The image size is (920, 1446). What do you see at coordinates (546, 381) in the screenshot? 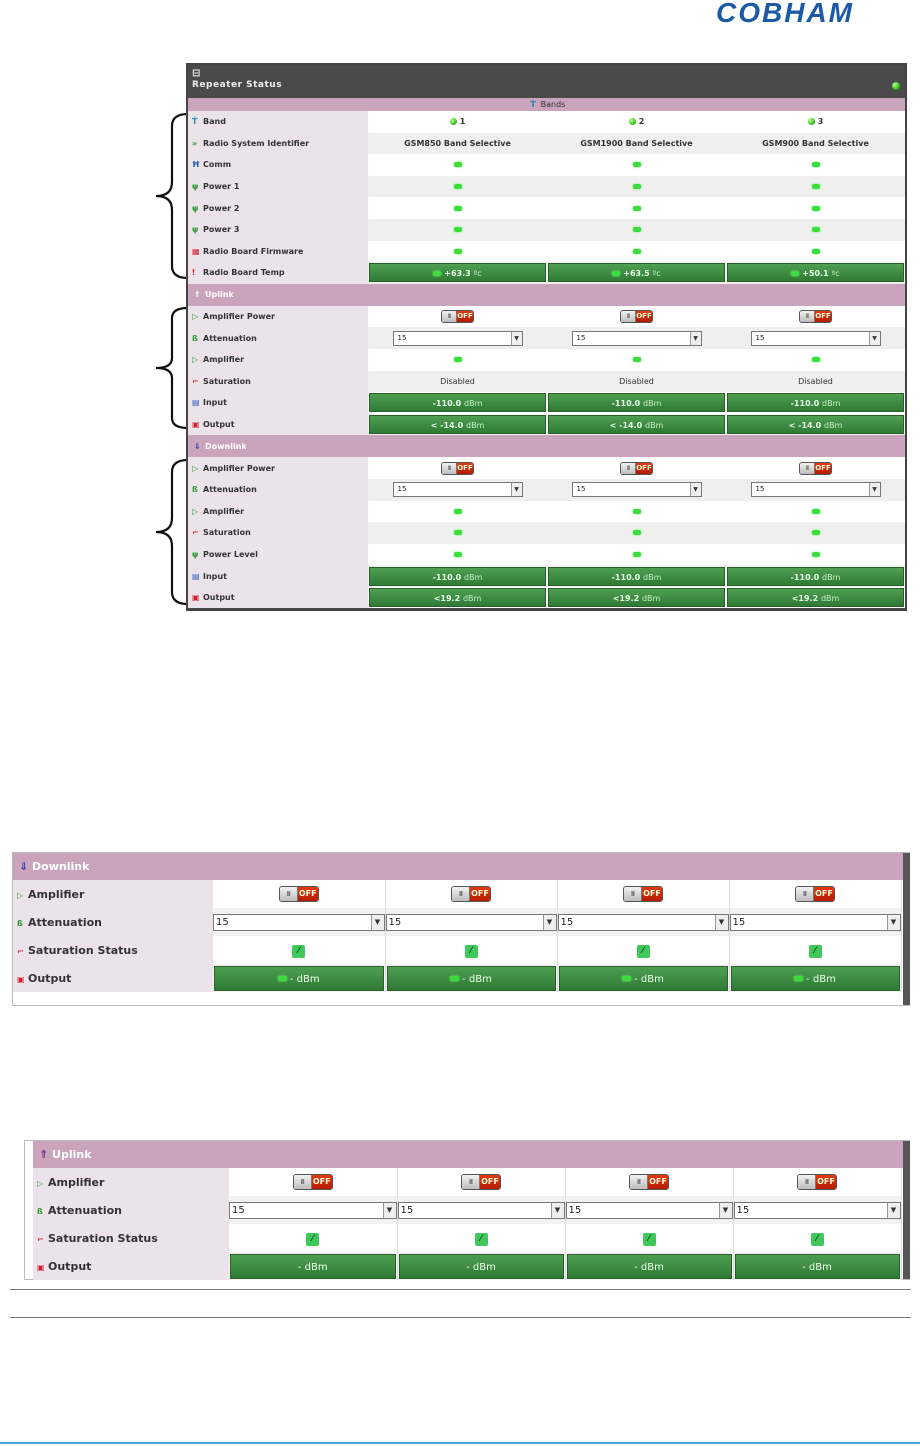
I see `row-ul-saturation: ⌐ Saturation Disabled Disabled Disabled` at bounding box center [546, 381].